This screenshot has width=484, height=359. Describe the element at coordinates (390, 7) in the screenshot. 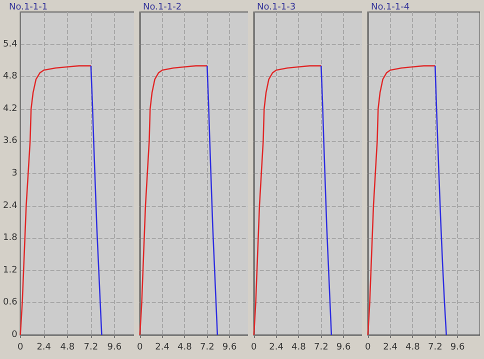

I see `chart-title: No.1-1-4` at that location.